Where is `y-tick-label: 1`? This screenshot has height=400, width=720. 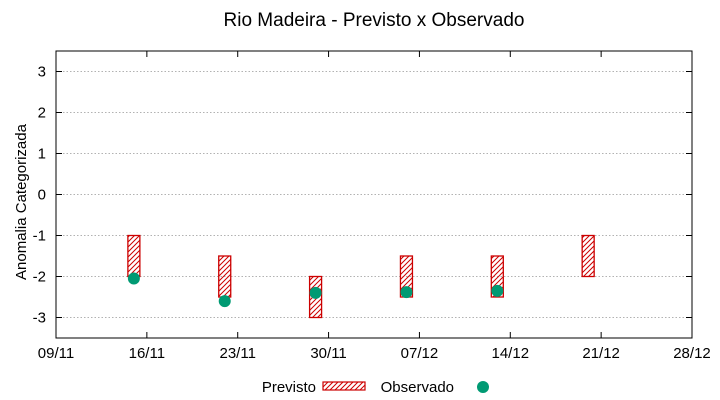
y-tick-label: 1 is located at coordinates (42, 154).